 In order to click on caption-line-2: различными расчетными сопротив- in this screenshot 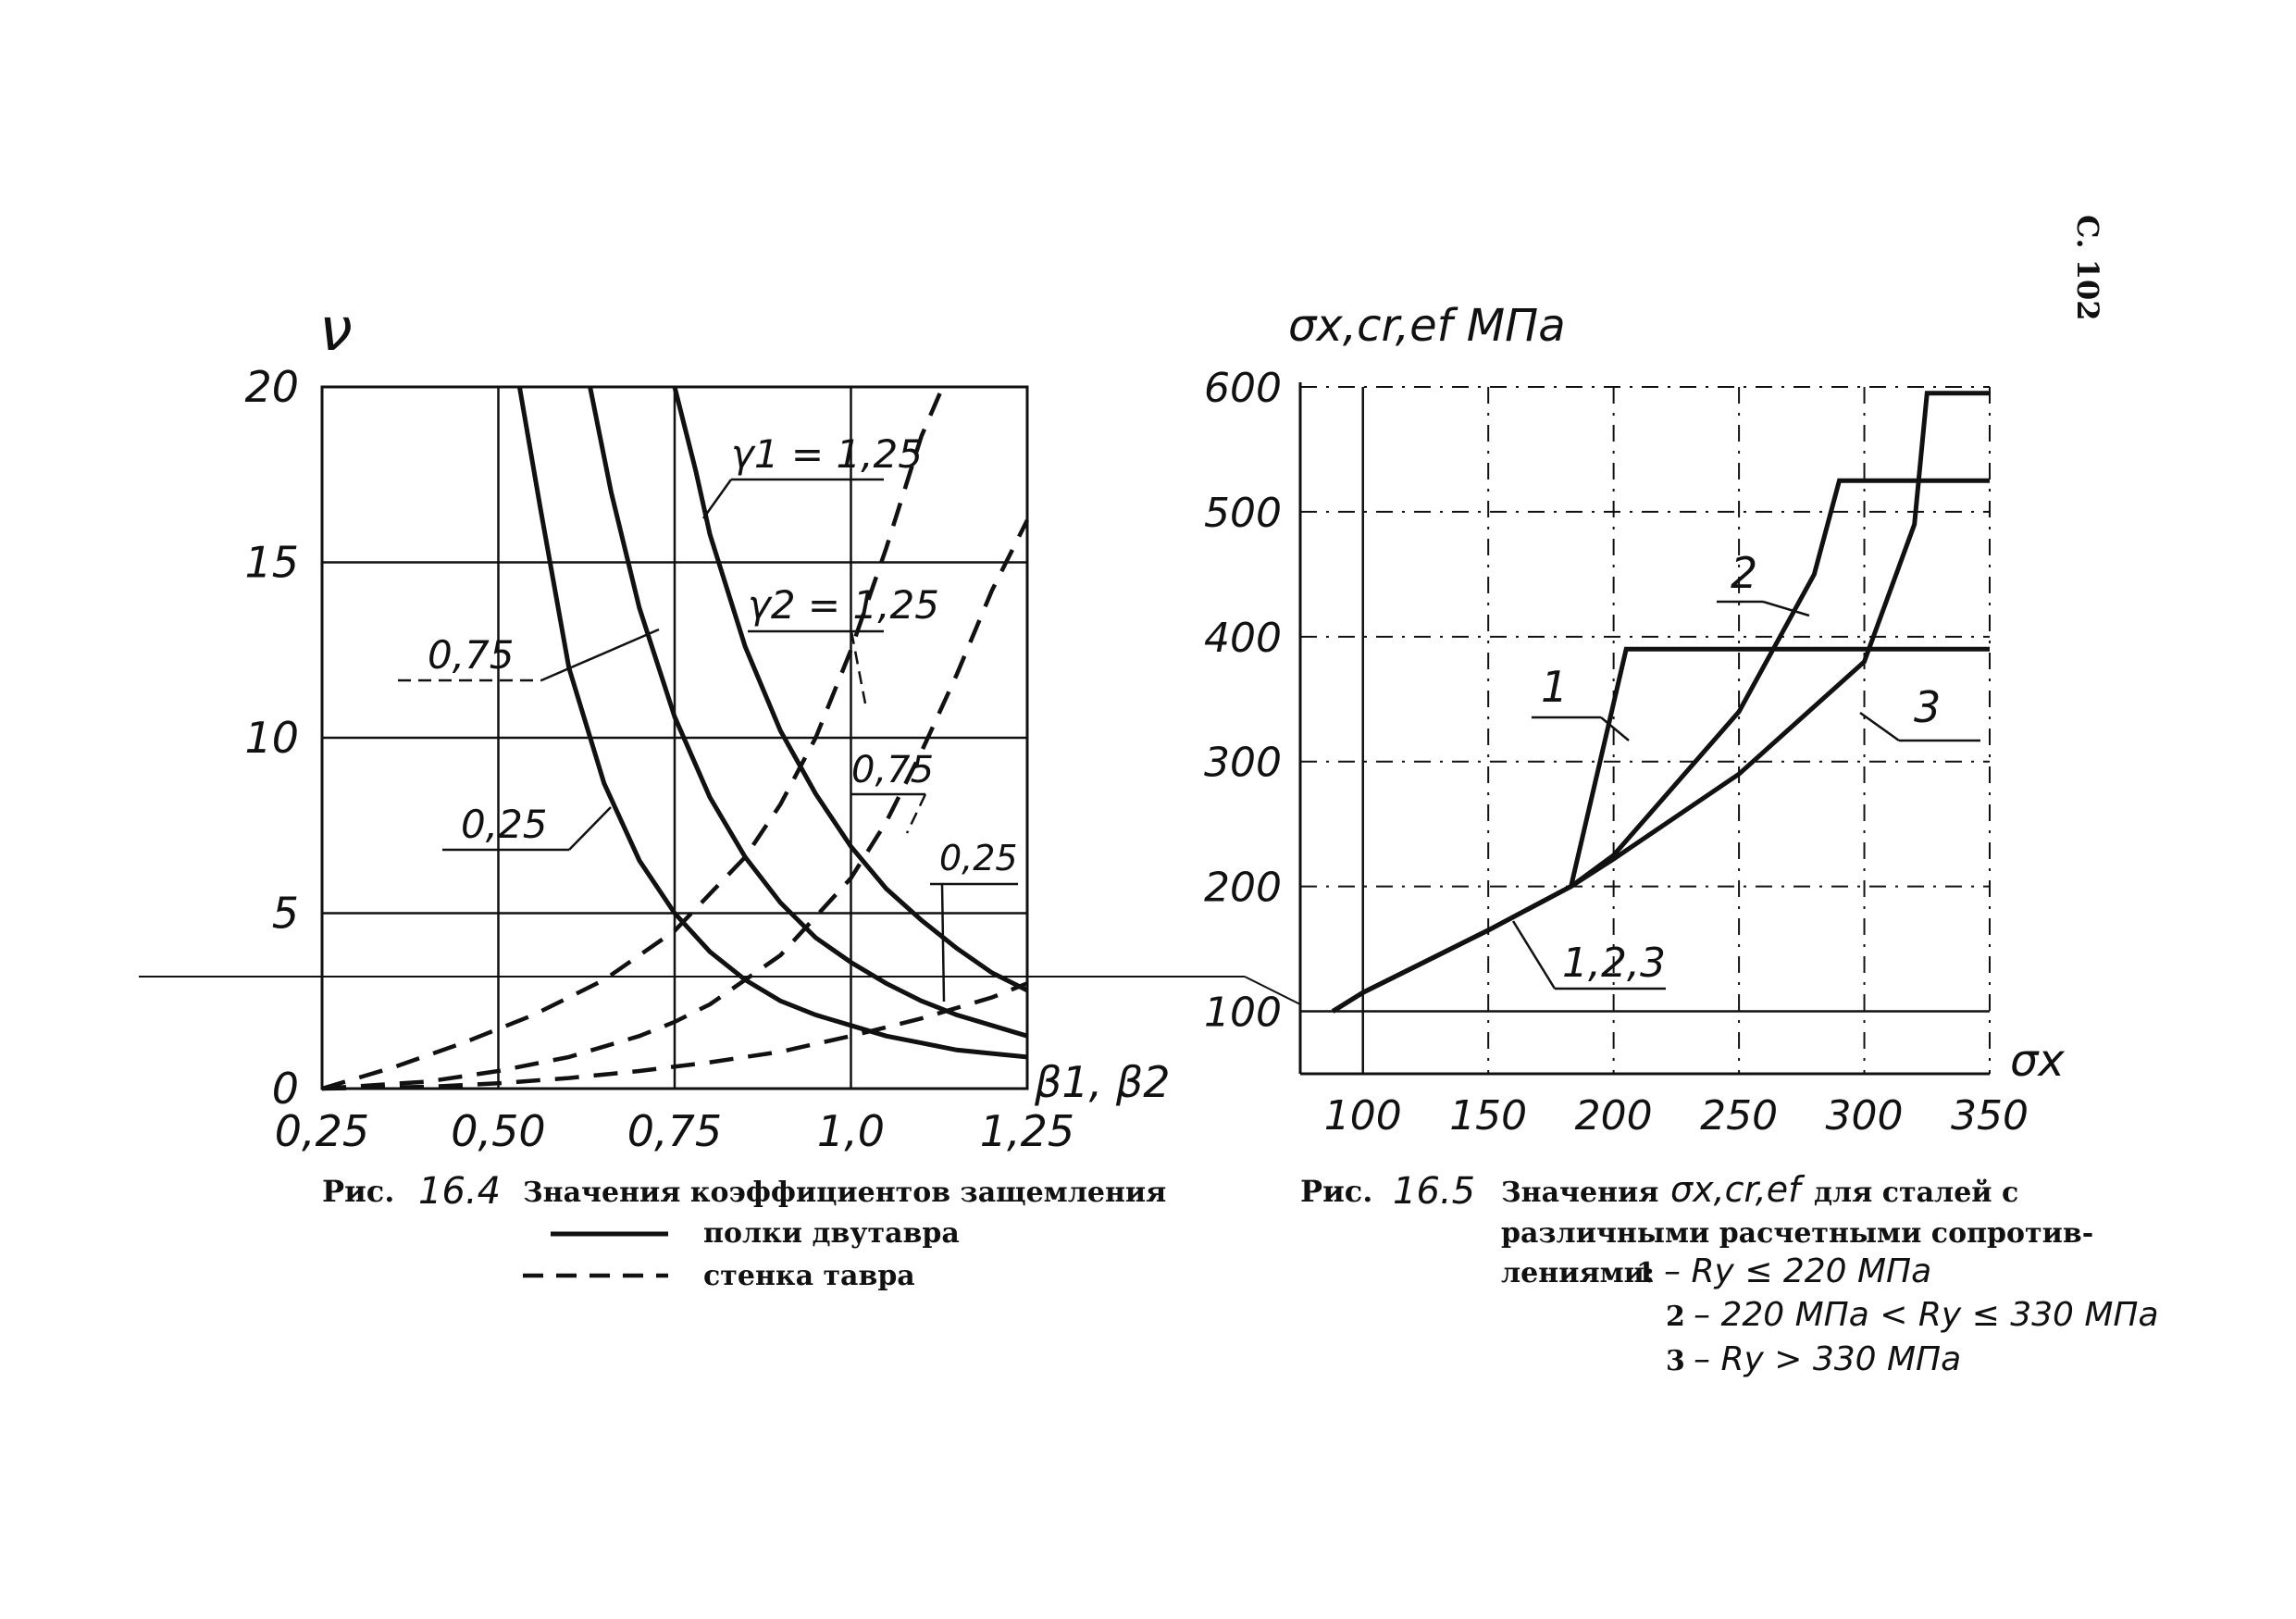, I will do `click(1797, 1234)`.